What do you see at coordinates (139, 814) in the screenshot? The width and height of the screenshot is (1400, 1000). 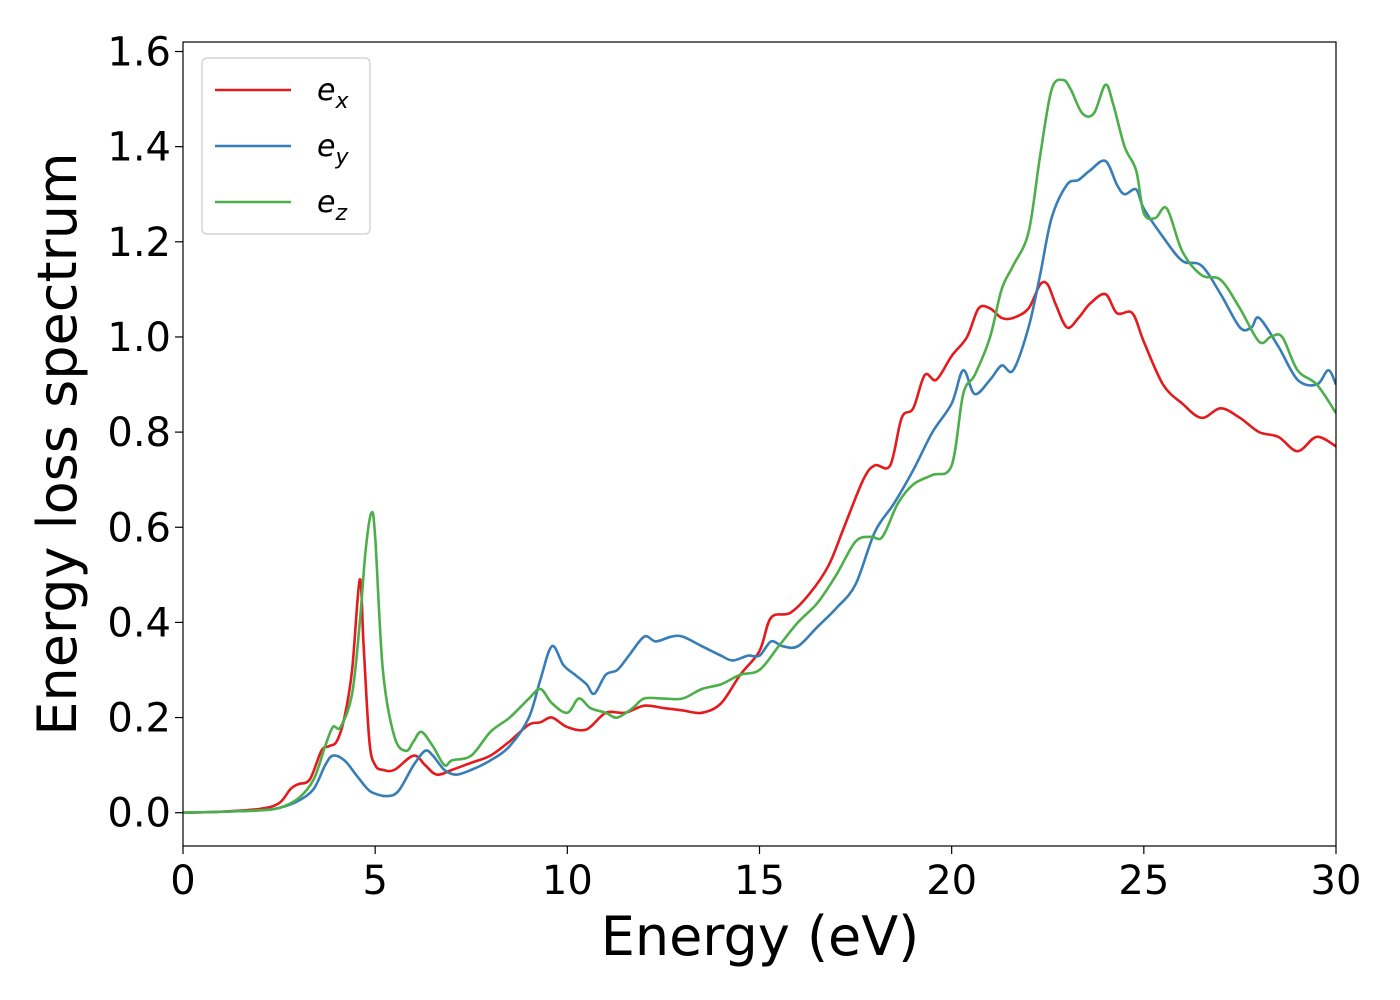 I see `y-tick-label: 0.0` at bounding box center [139, 814].